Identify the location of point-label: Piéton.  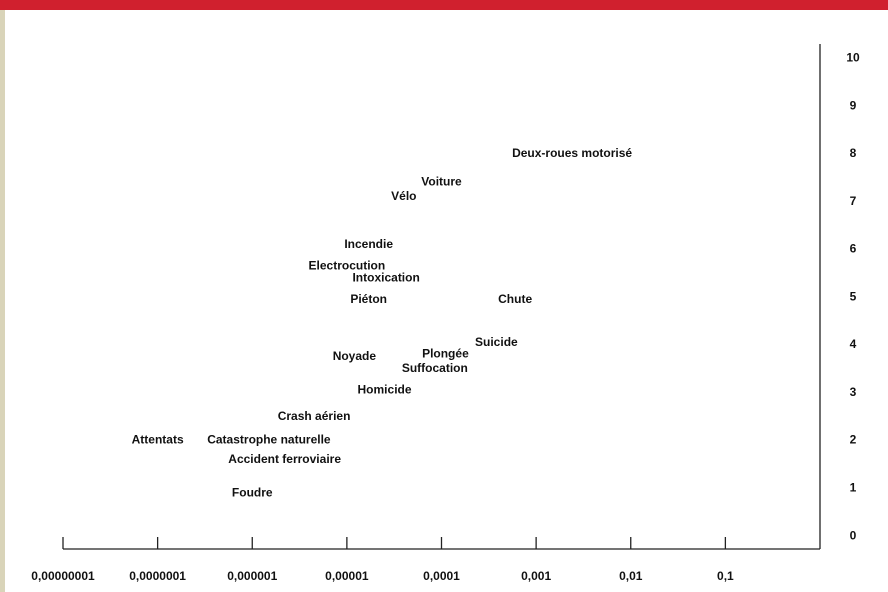
(368, 299).